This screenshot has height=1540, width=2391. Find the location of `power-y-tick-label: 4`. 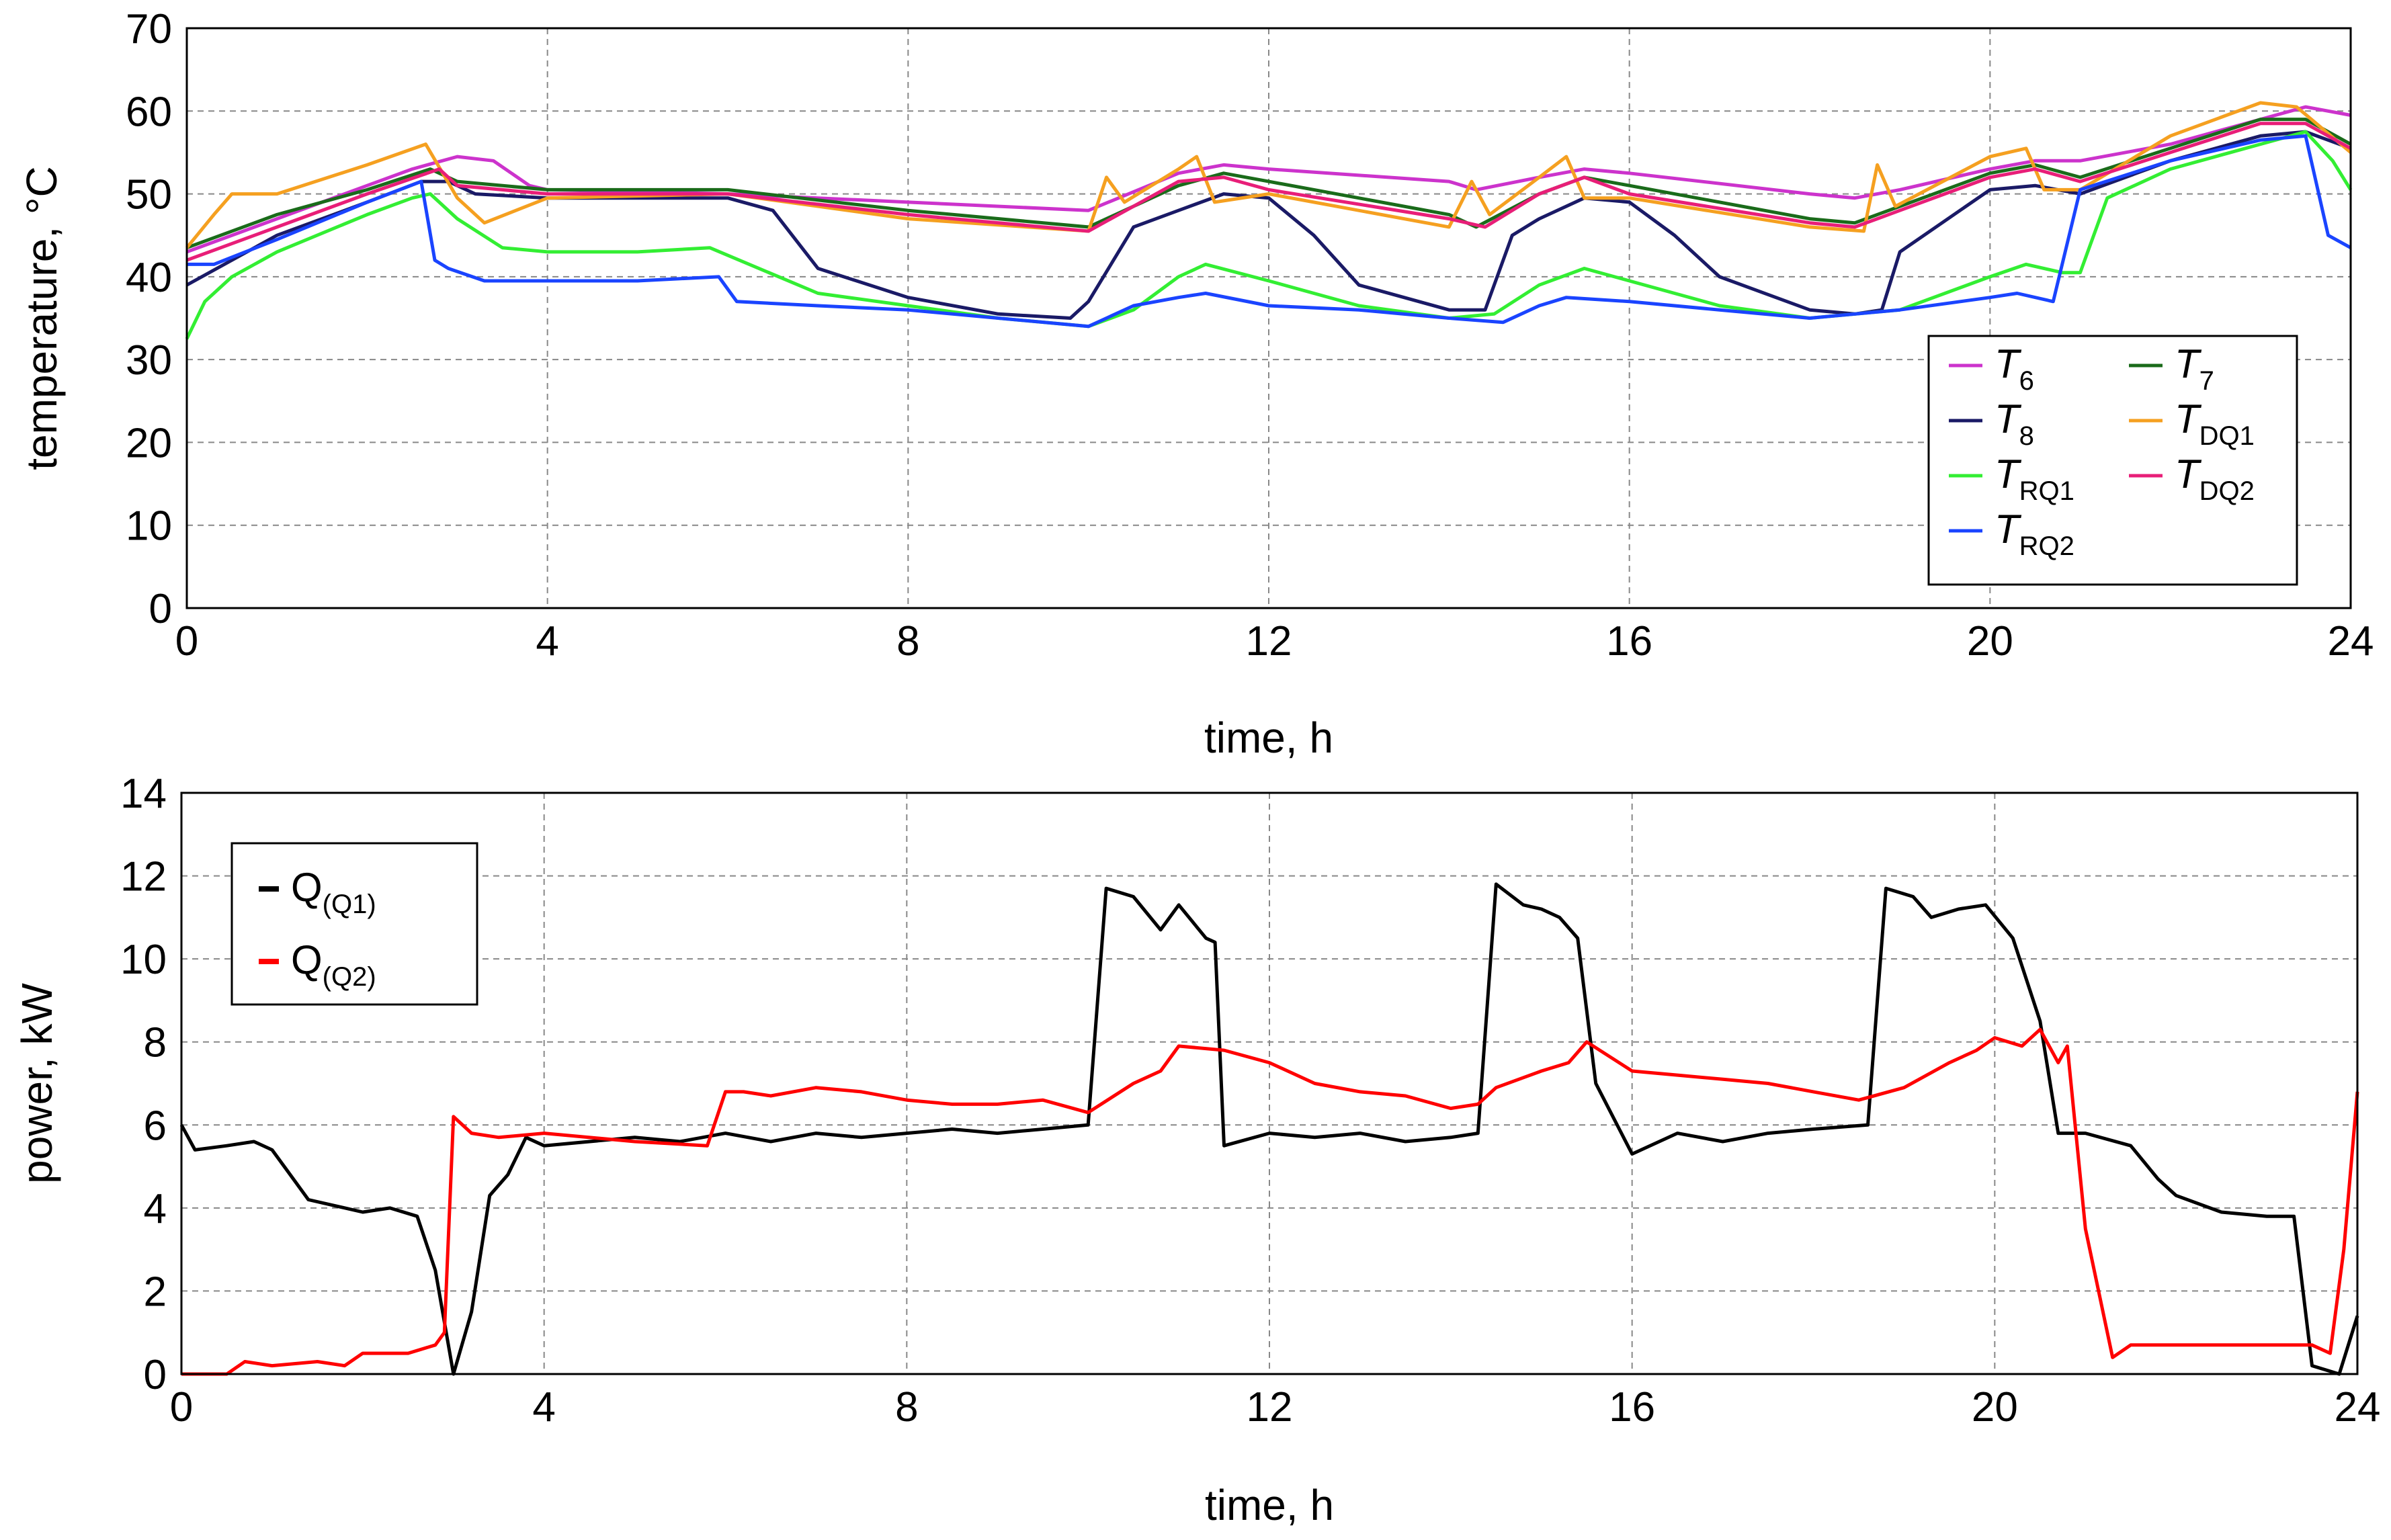

power-y-tick-label: 4 is located at coordinates (156, 1209).